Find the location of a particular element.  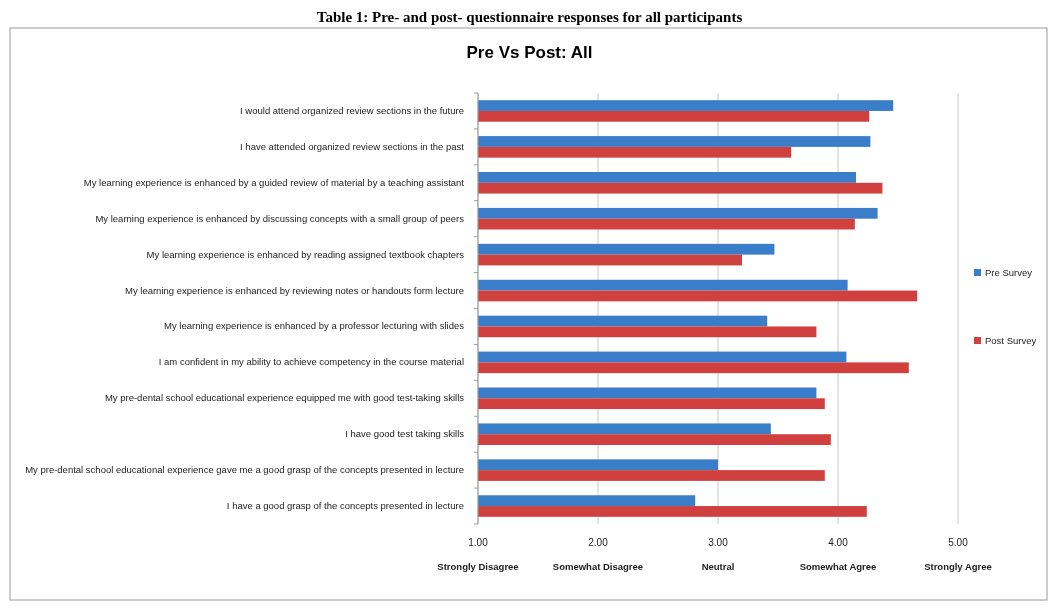

y-tick-label: I have attended organized review sections in the past is located at coordinates (352, 146).